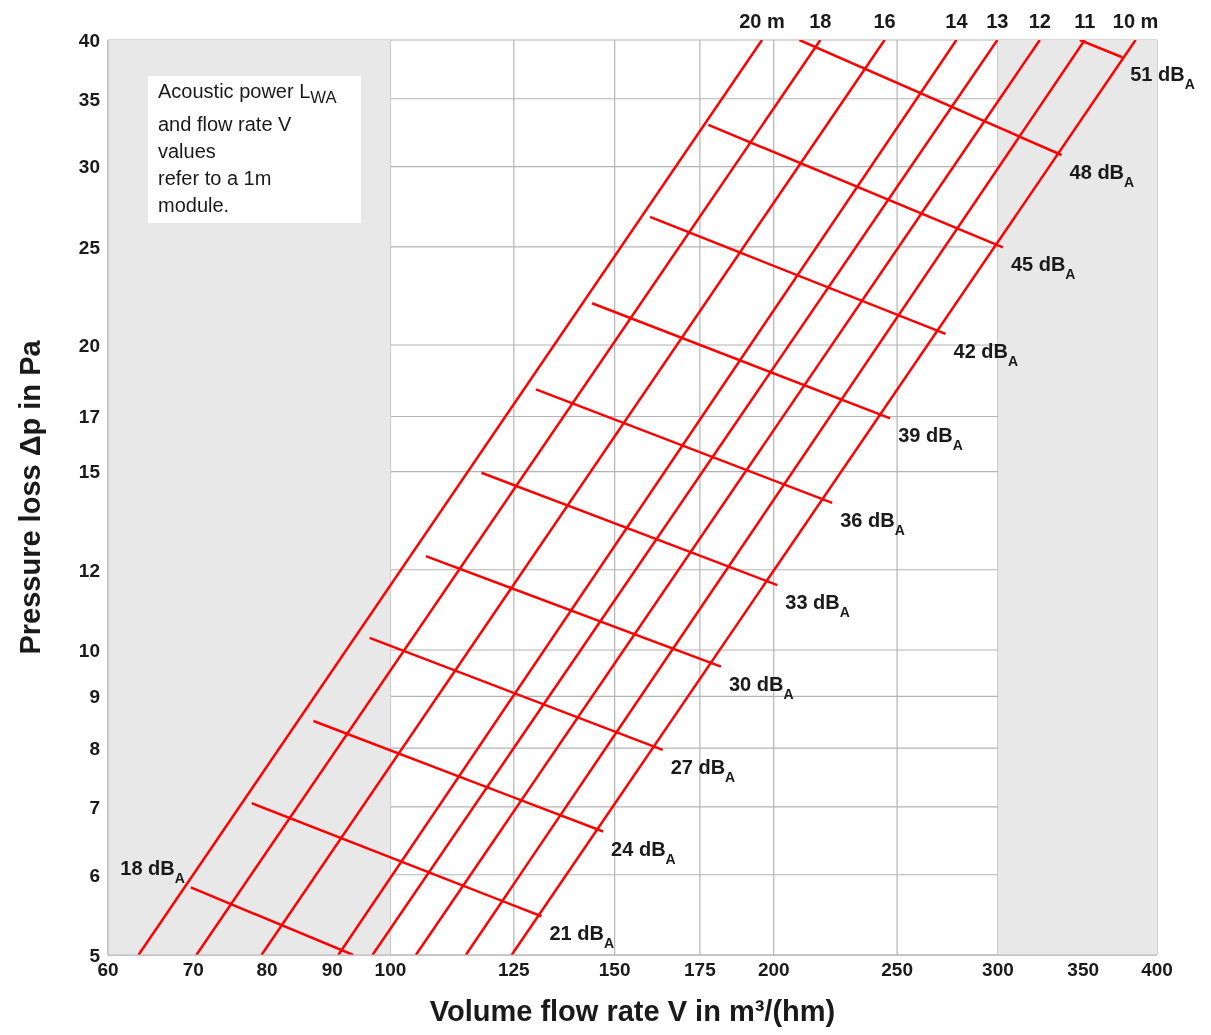 The image size is (1211, 1035). What do you see at coordinates (390, 970) in the screenshot?
I see `x-tick-label: 100` at bounding box center [390, 970].